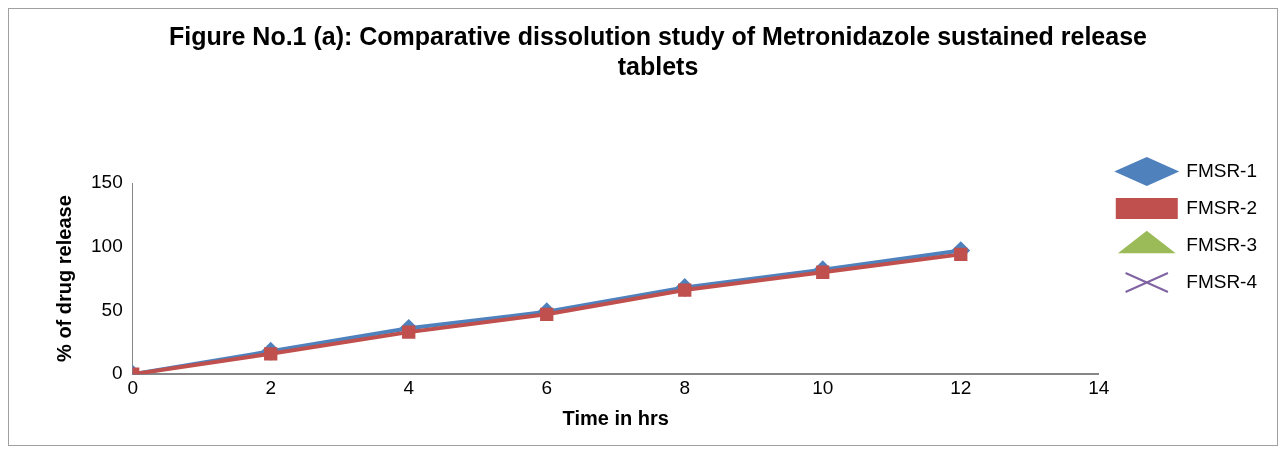  I want to click on y-tick-label: 50, so click(112, 309).